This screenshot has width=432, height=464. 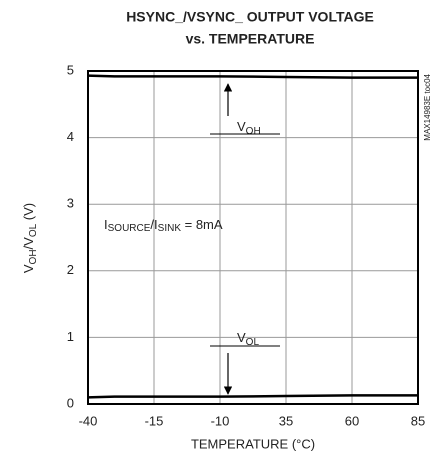 What do you see at coordinates (163, 225) in the screenshot?
I see `annotation: ISOURCE/ISINK = 8mA` at bounding box center [163, 225].